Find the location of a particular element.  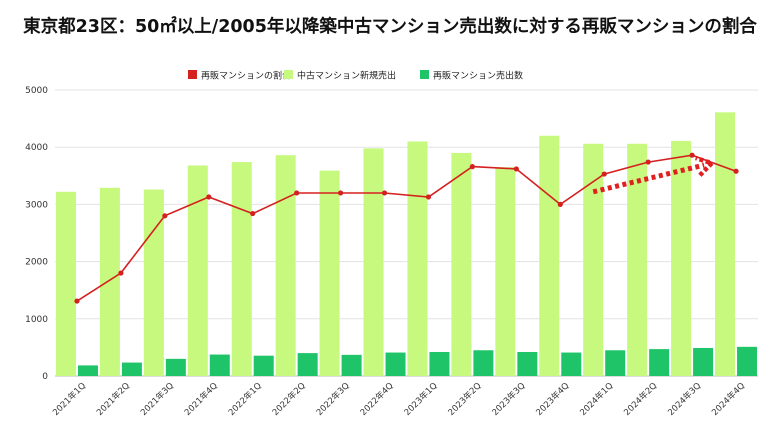

x-tick-label: 2022年2Q is located at coordinates (289, 399).